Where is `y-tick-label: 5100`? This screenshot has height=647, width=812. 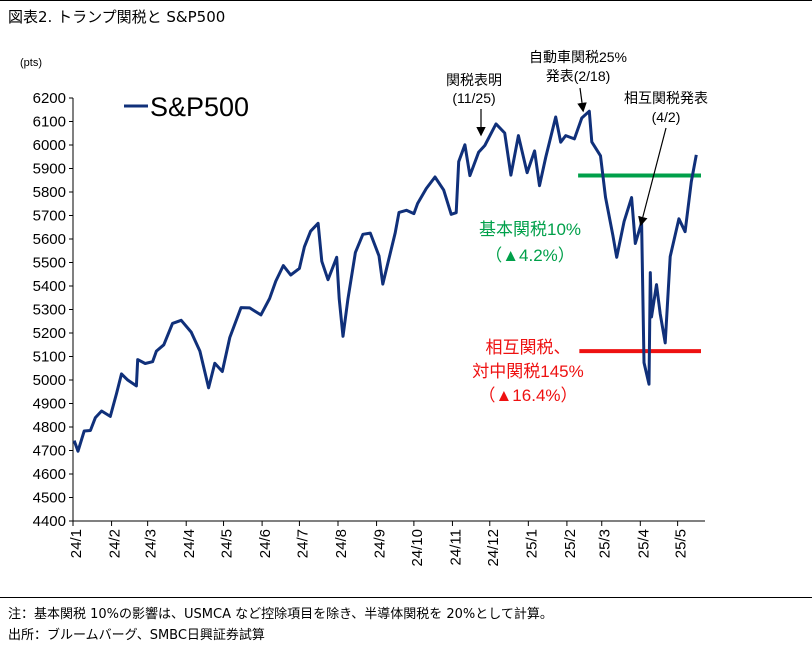
y-tick-label: 5100 is located at coordinates (49, 357).